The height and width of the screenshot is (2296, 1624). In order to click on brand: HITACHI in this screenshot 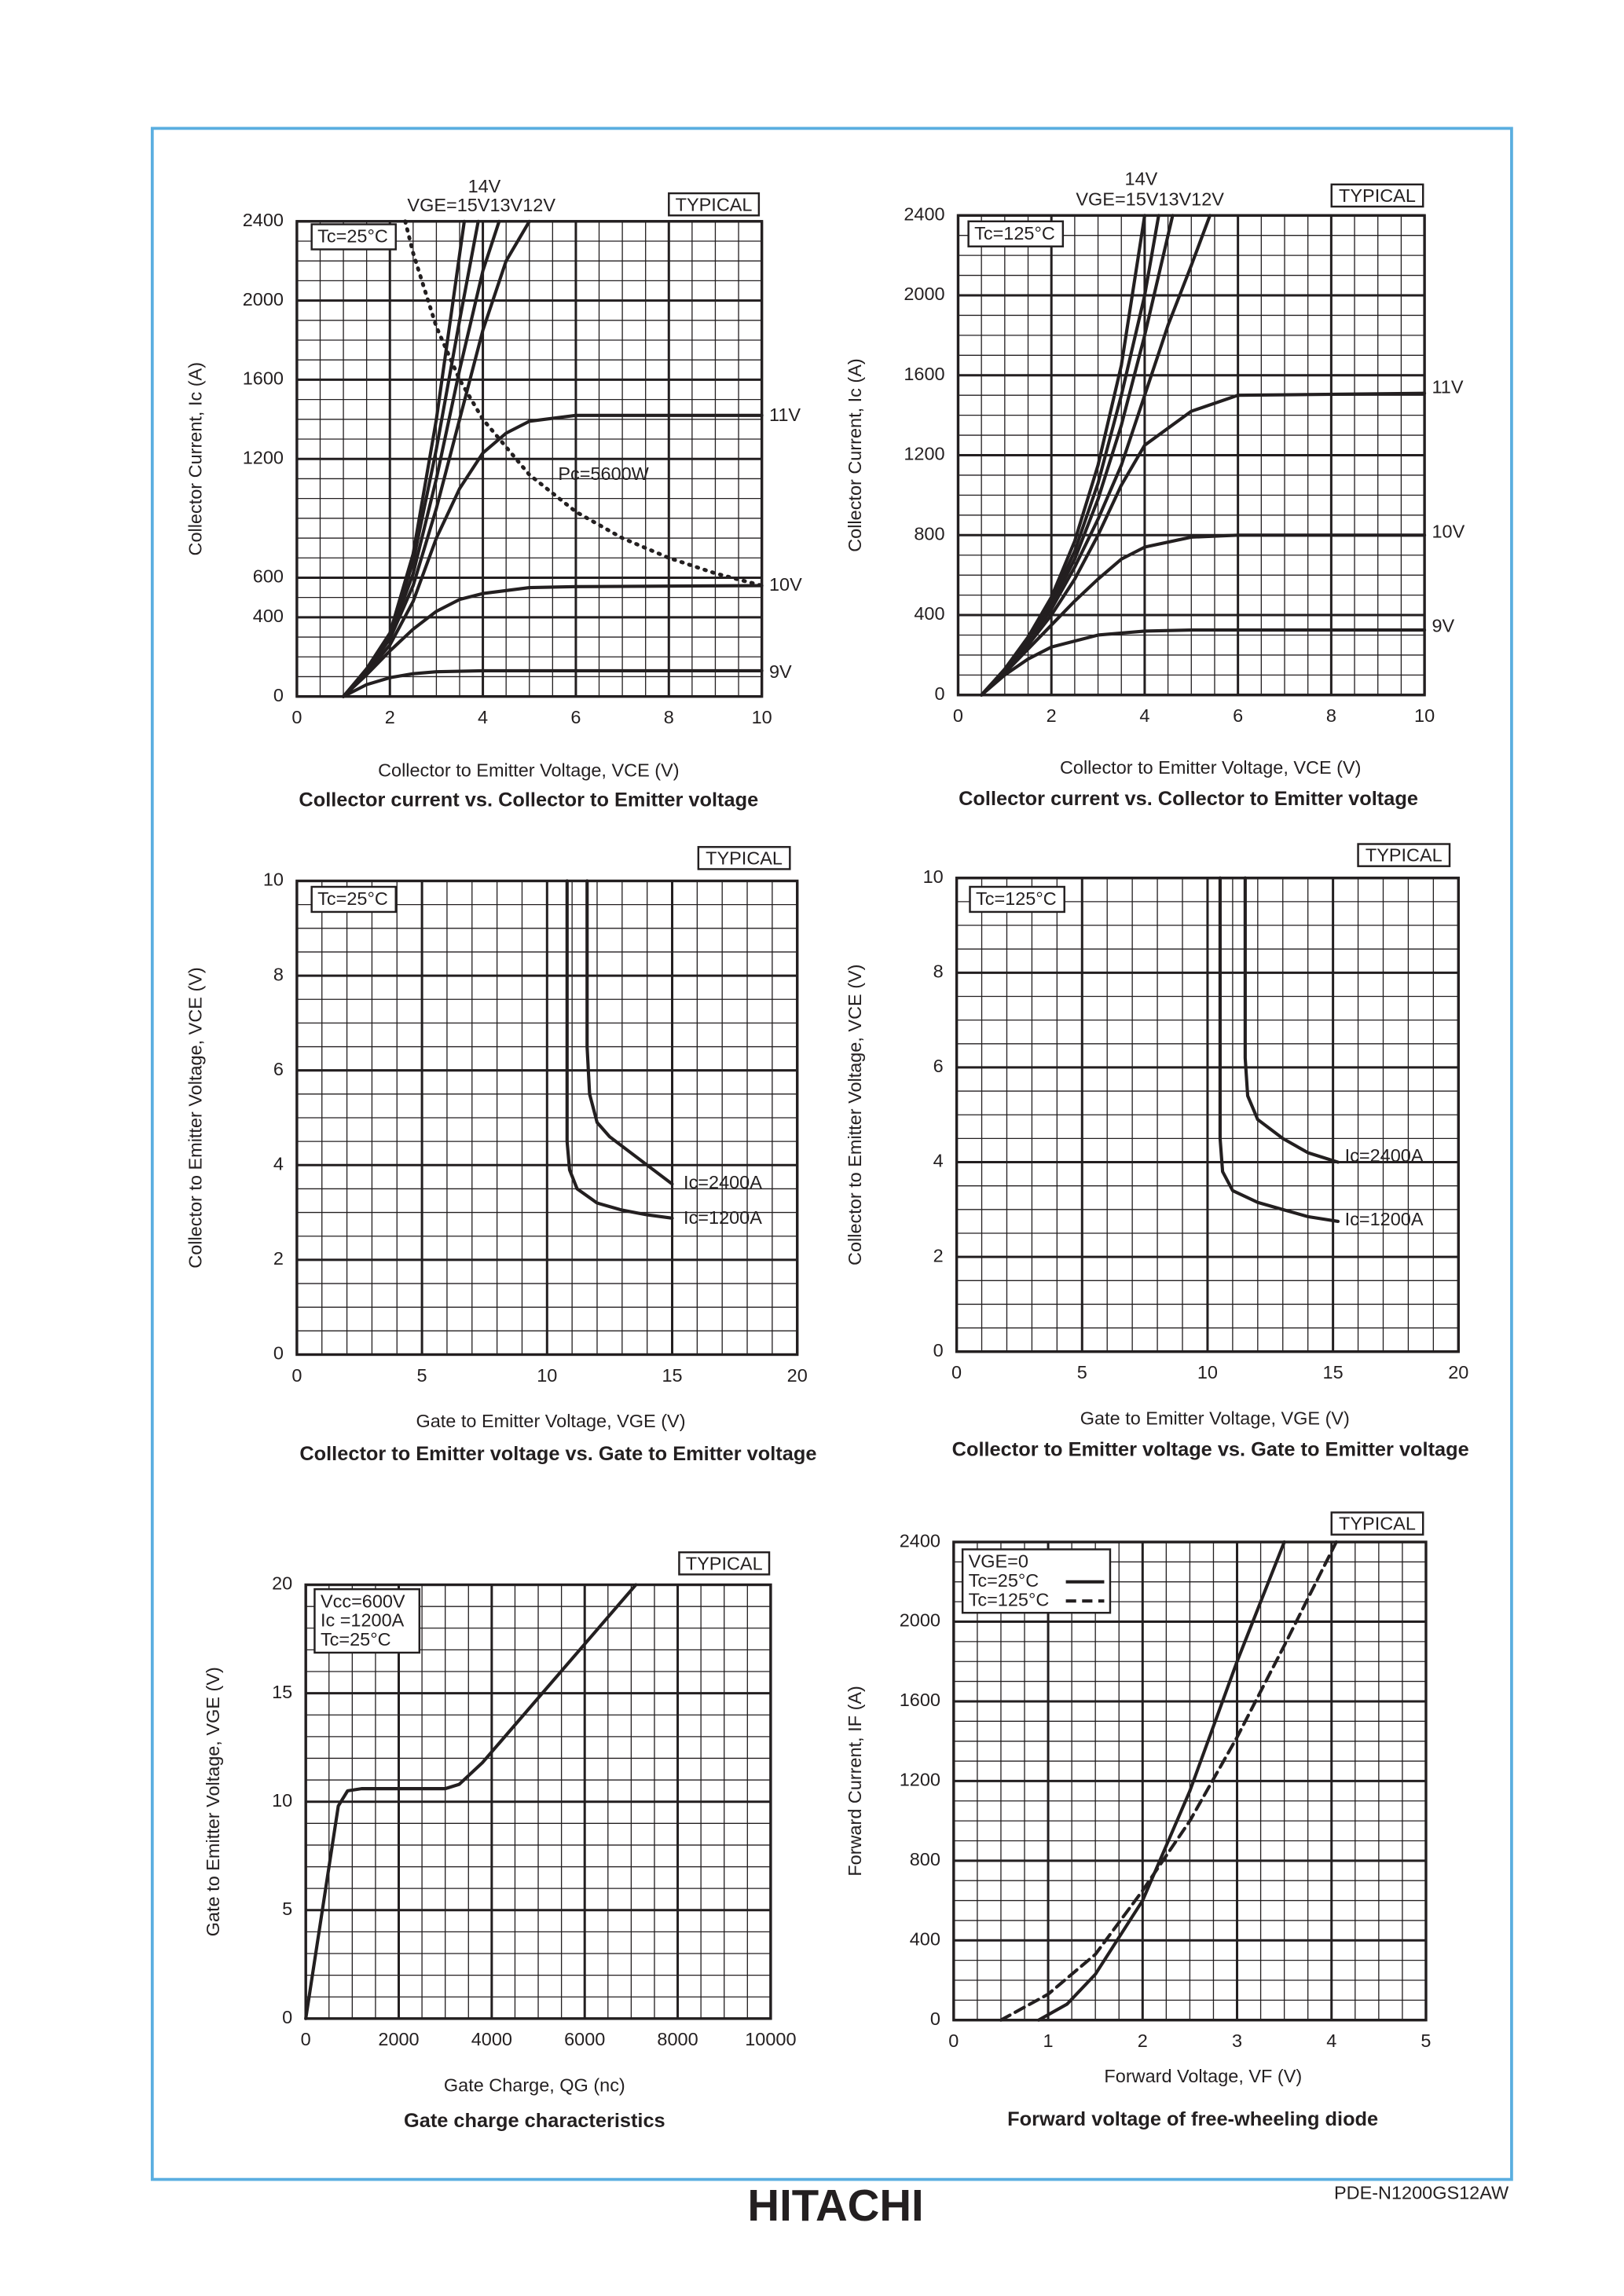, I will do `click(835, 2205)`.